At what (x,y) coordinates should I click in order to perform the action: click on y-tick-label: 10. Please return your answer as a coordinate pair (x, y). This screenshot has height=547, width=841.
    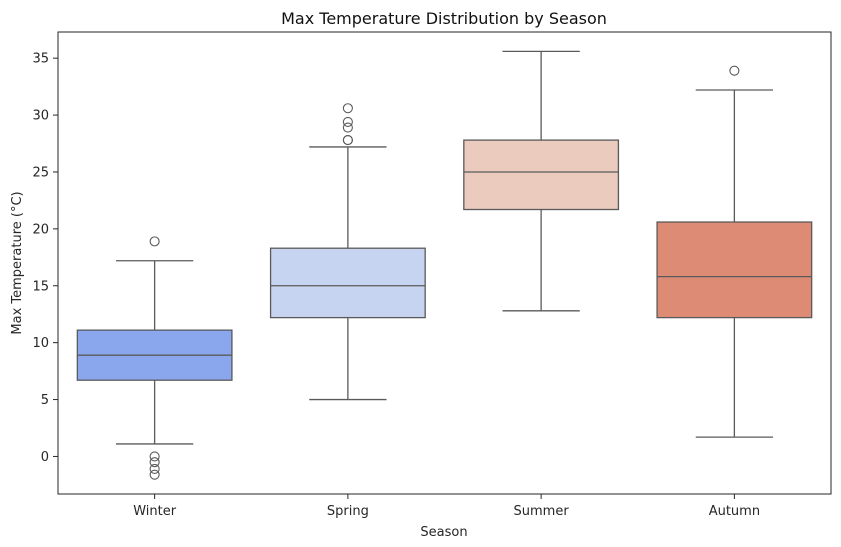
    Looking at the image, I should click on (40, 343).